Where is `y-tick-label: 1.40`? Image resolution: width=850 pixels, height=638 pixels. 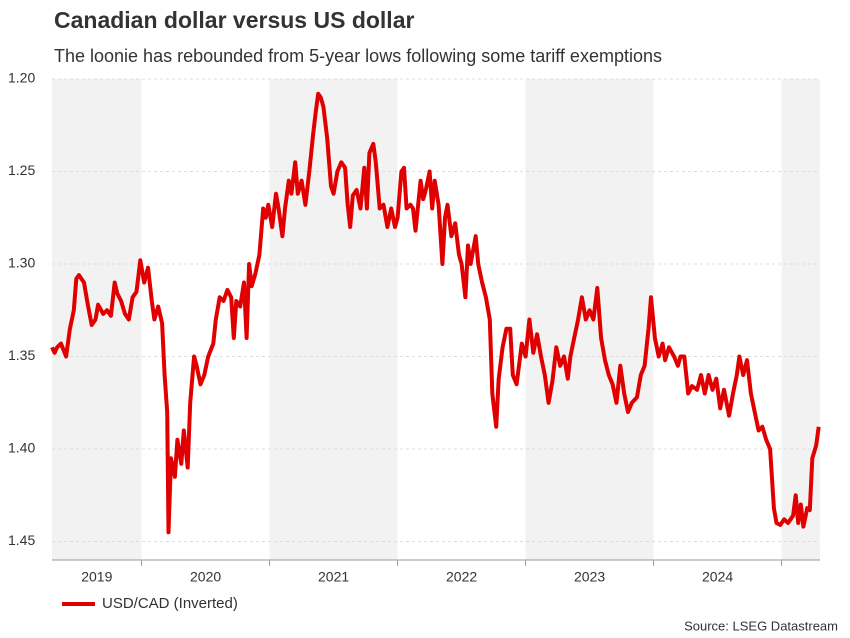 y-tick-label: 1.40 is located at coordinates (21, 448).